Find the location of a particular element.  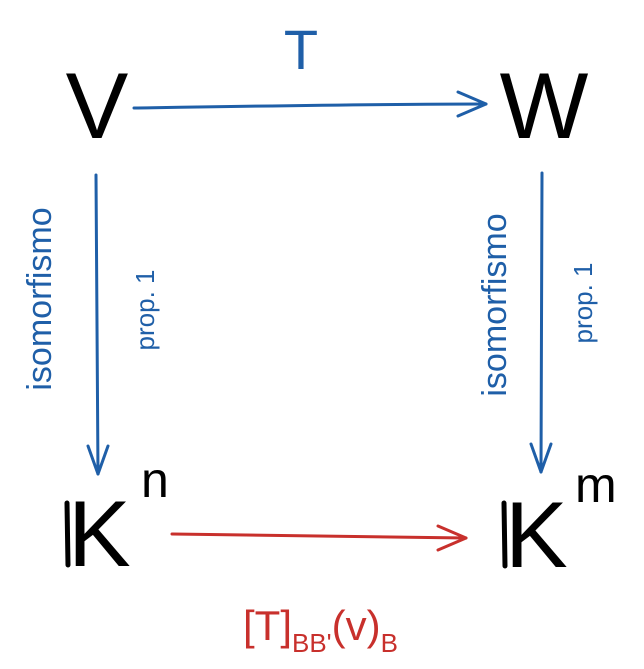

arrow-top-label: T is located at coordinates (301, 49).